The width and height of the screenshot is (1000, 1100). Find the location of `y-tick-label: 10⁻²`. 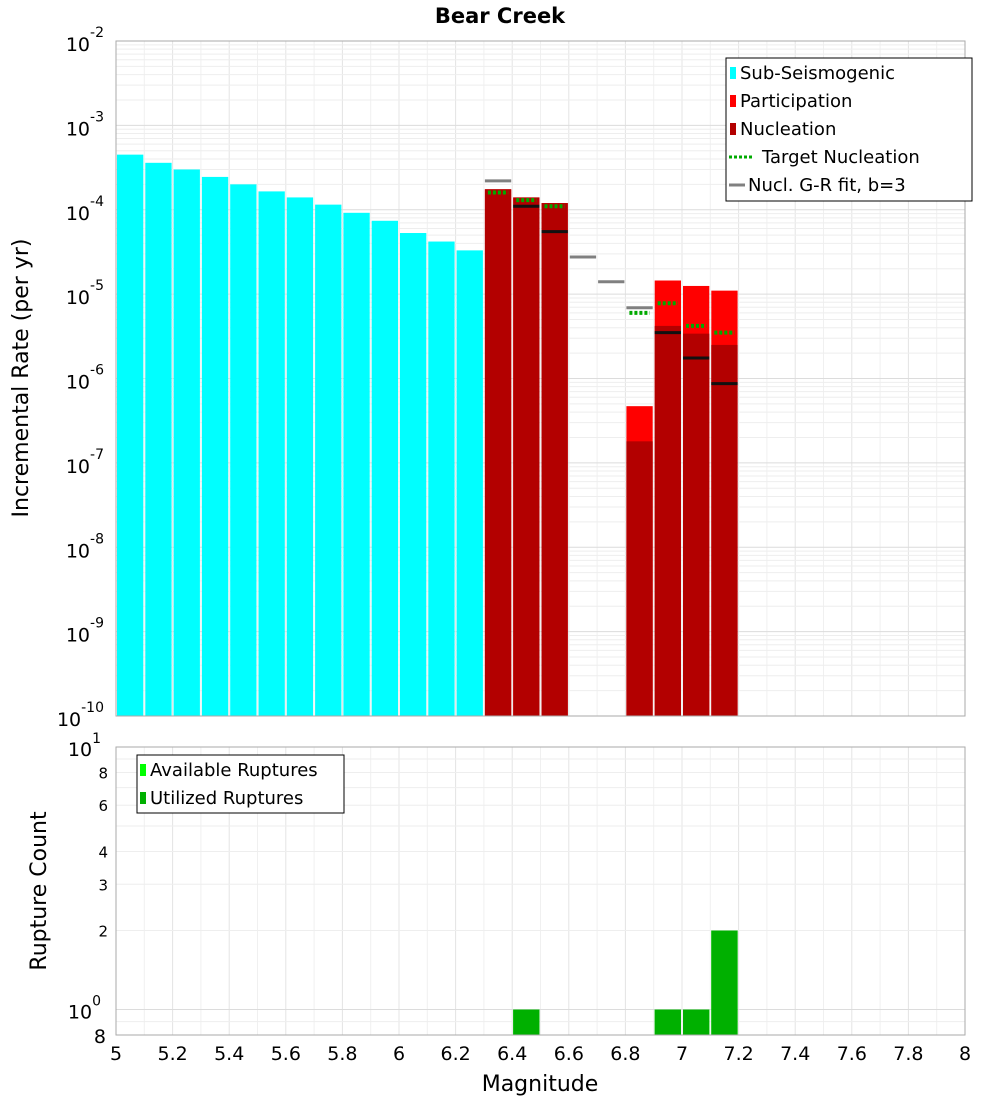

y-tick-label: 10⁻² is located at coordinates (85, 40).